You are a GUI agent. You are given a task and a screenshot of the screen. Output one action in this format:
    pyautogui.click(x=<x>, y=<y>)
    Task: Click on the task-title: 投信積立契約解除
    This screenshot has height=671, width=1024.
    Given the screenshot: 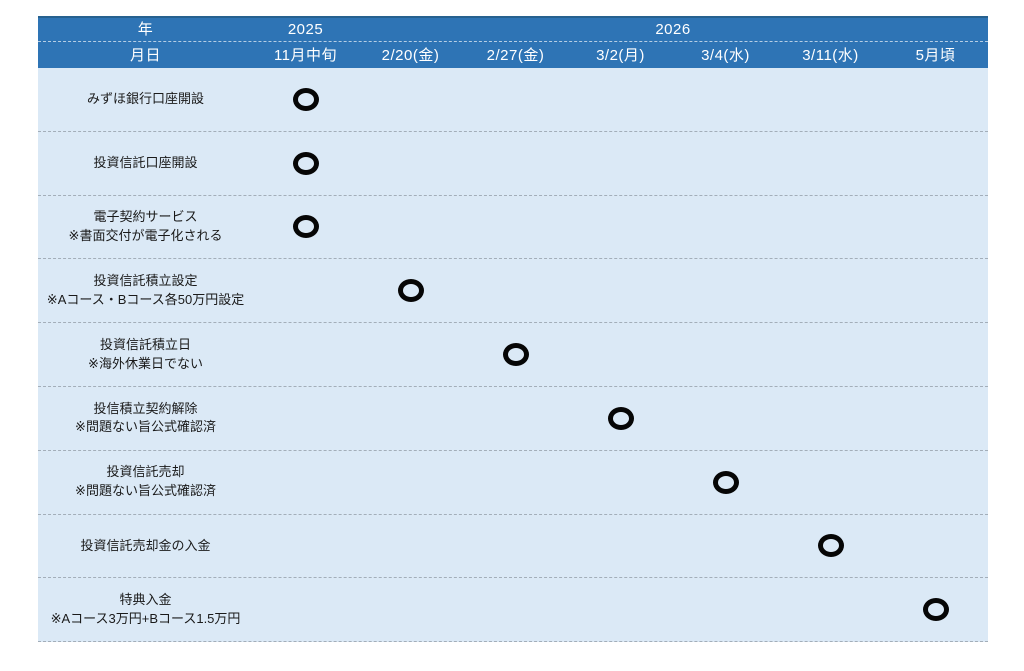 What is the action you would take?
    pyautogui.click(x=145, y=408)
    